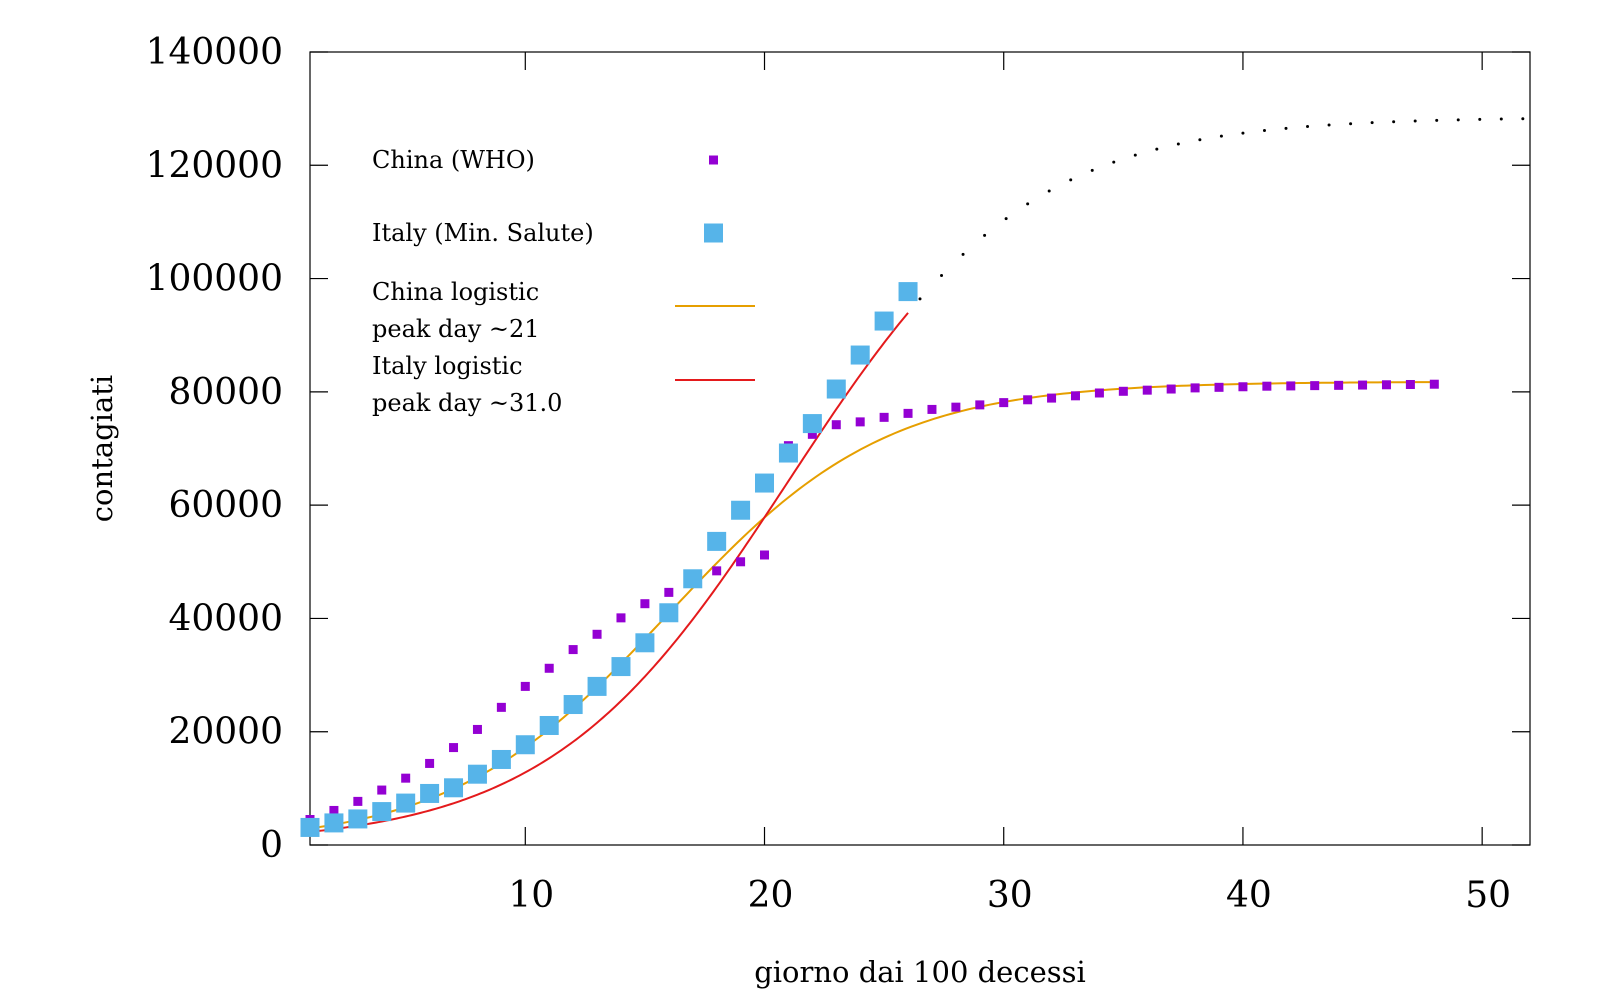 Image resolution: width=1600 pixels, height=1000 pixels. What do you see at coordinates (531, 895) in the screenshot?
I see `x-tick-label: 10` at bounding box center [531, 895].